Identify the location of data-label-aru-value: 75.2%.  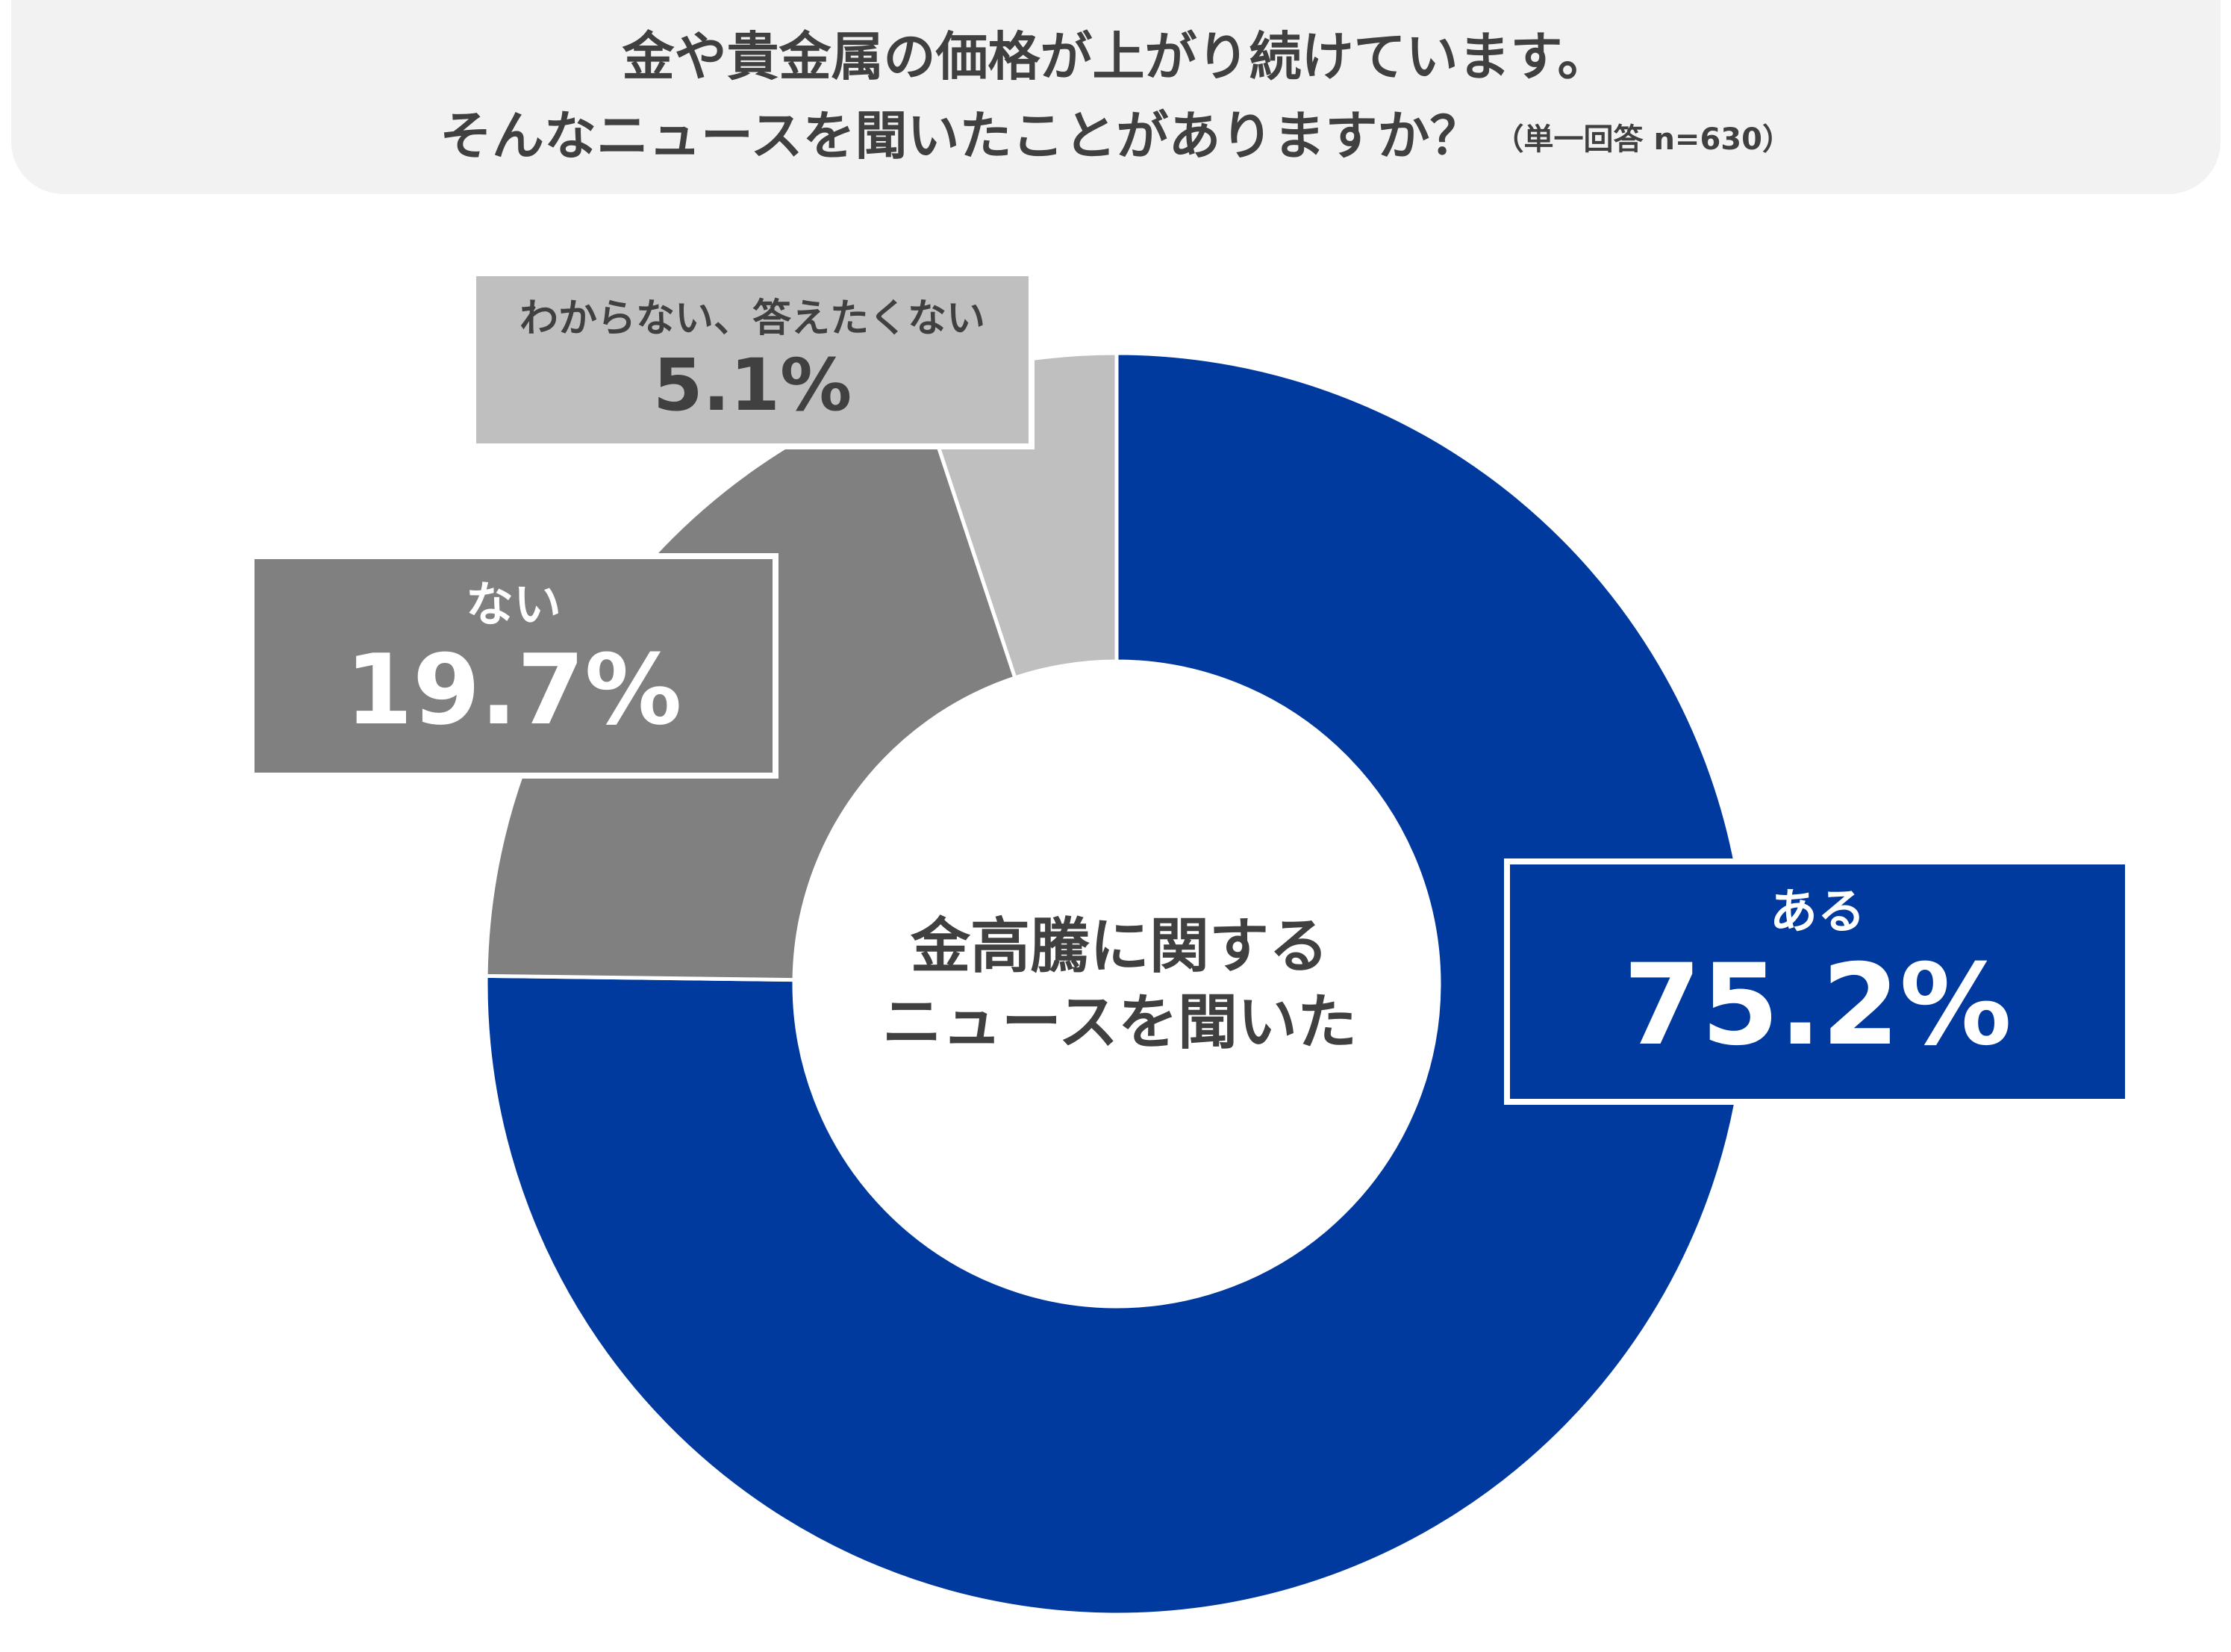
(1817, 1006).